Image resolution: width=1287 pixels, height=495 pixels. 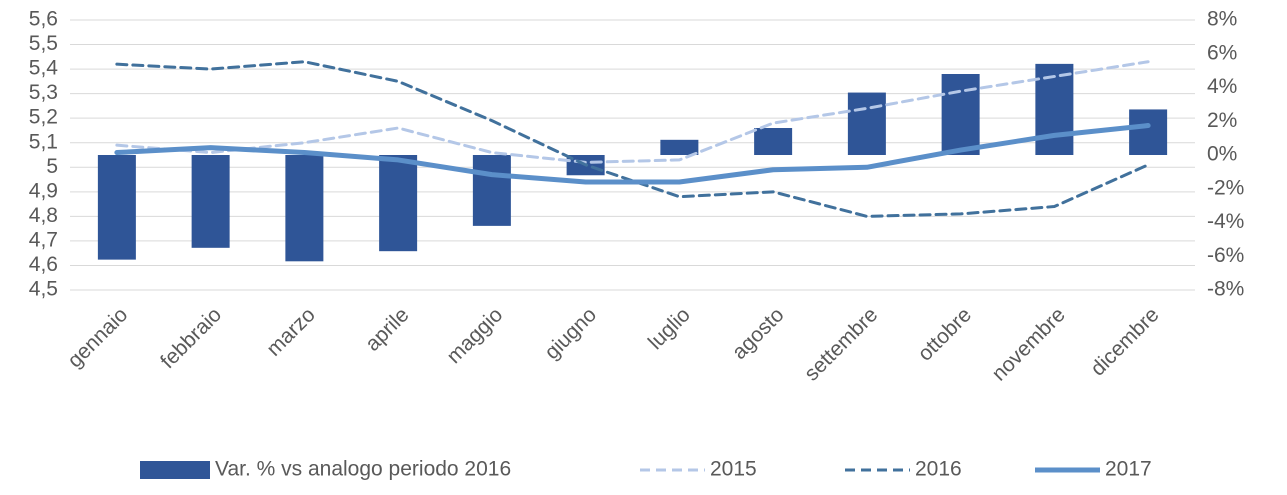 What do you see at coordinates (1225, 289) in the screenshot?
I see `y2-tick-label: -8%` at bounding box center [1225, 289].